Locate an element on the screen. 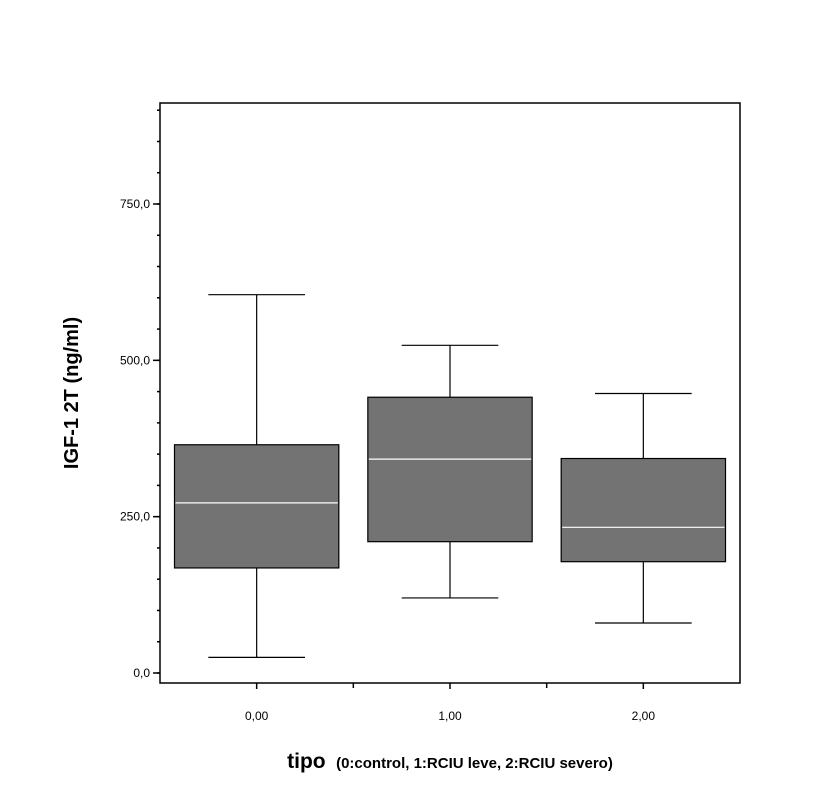  y-tick-label: 500,0 is located at coordinates (135, 360).